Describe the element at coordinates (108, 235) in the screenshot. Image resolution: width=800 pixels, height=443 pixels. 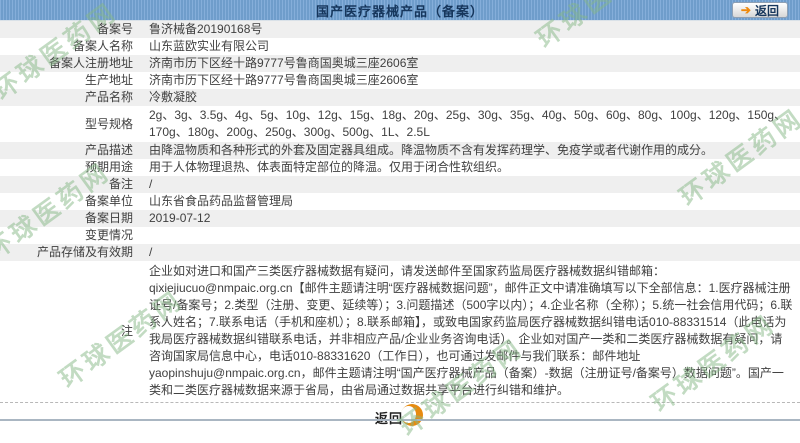
I see `field-label: 变更情况` at that location.